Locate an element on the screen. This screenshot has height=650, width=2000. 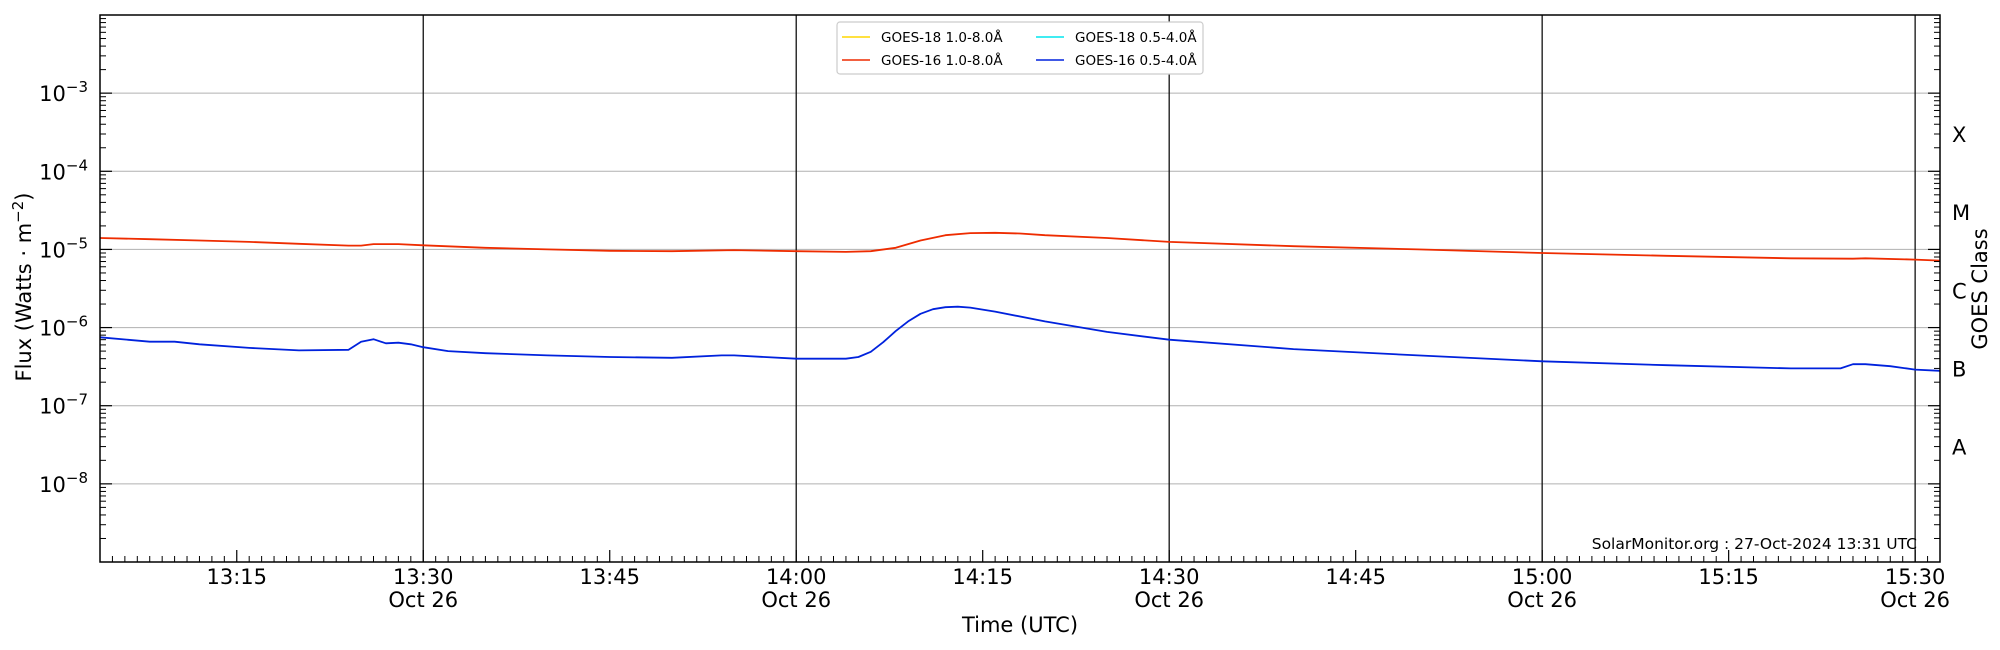
y-tick-label: 10⁻³ is located at coordinates (63, 92).